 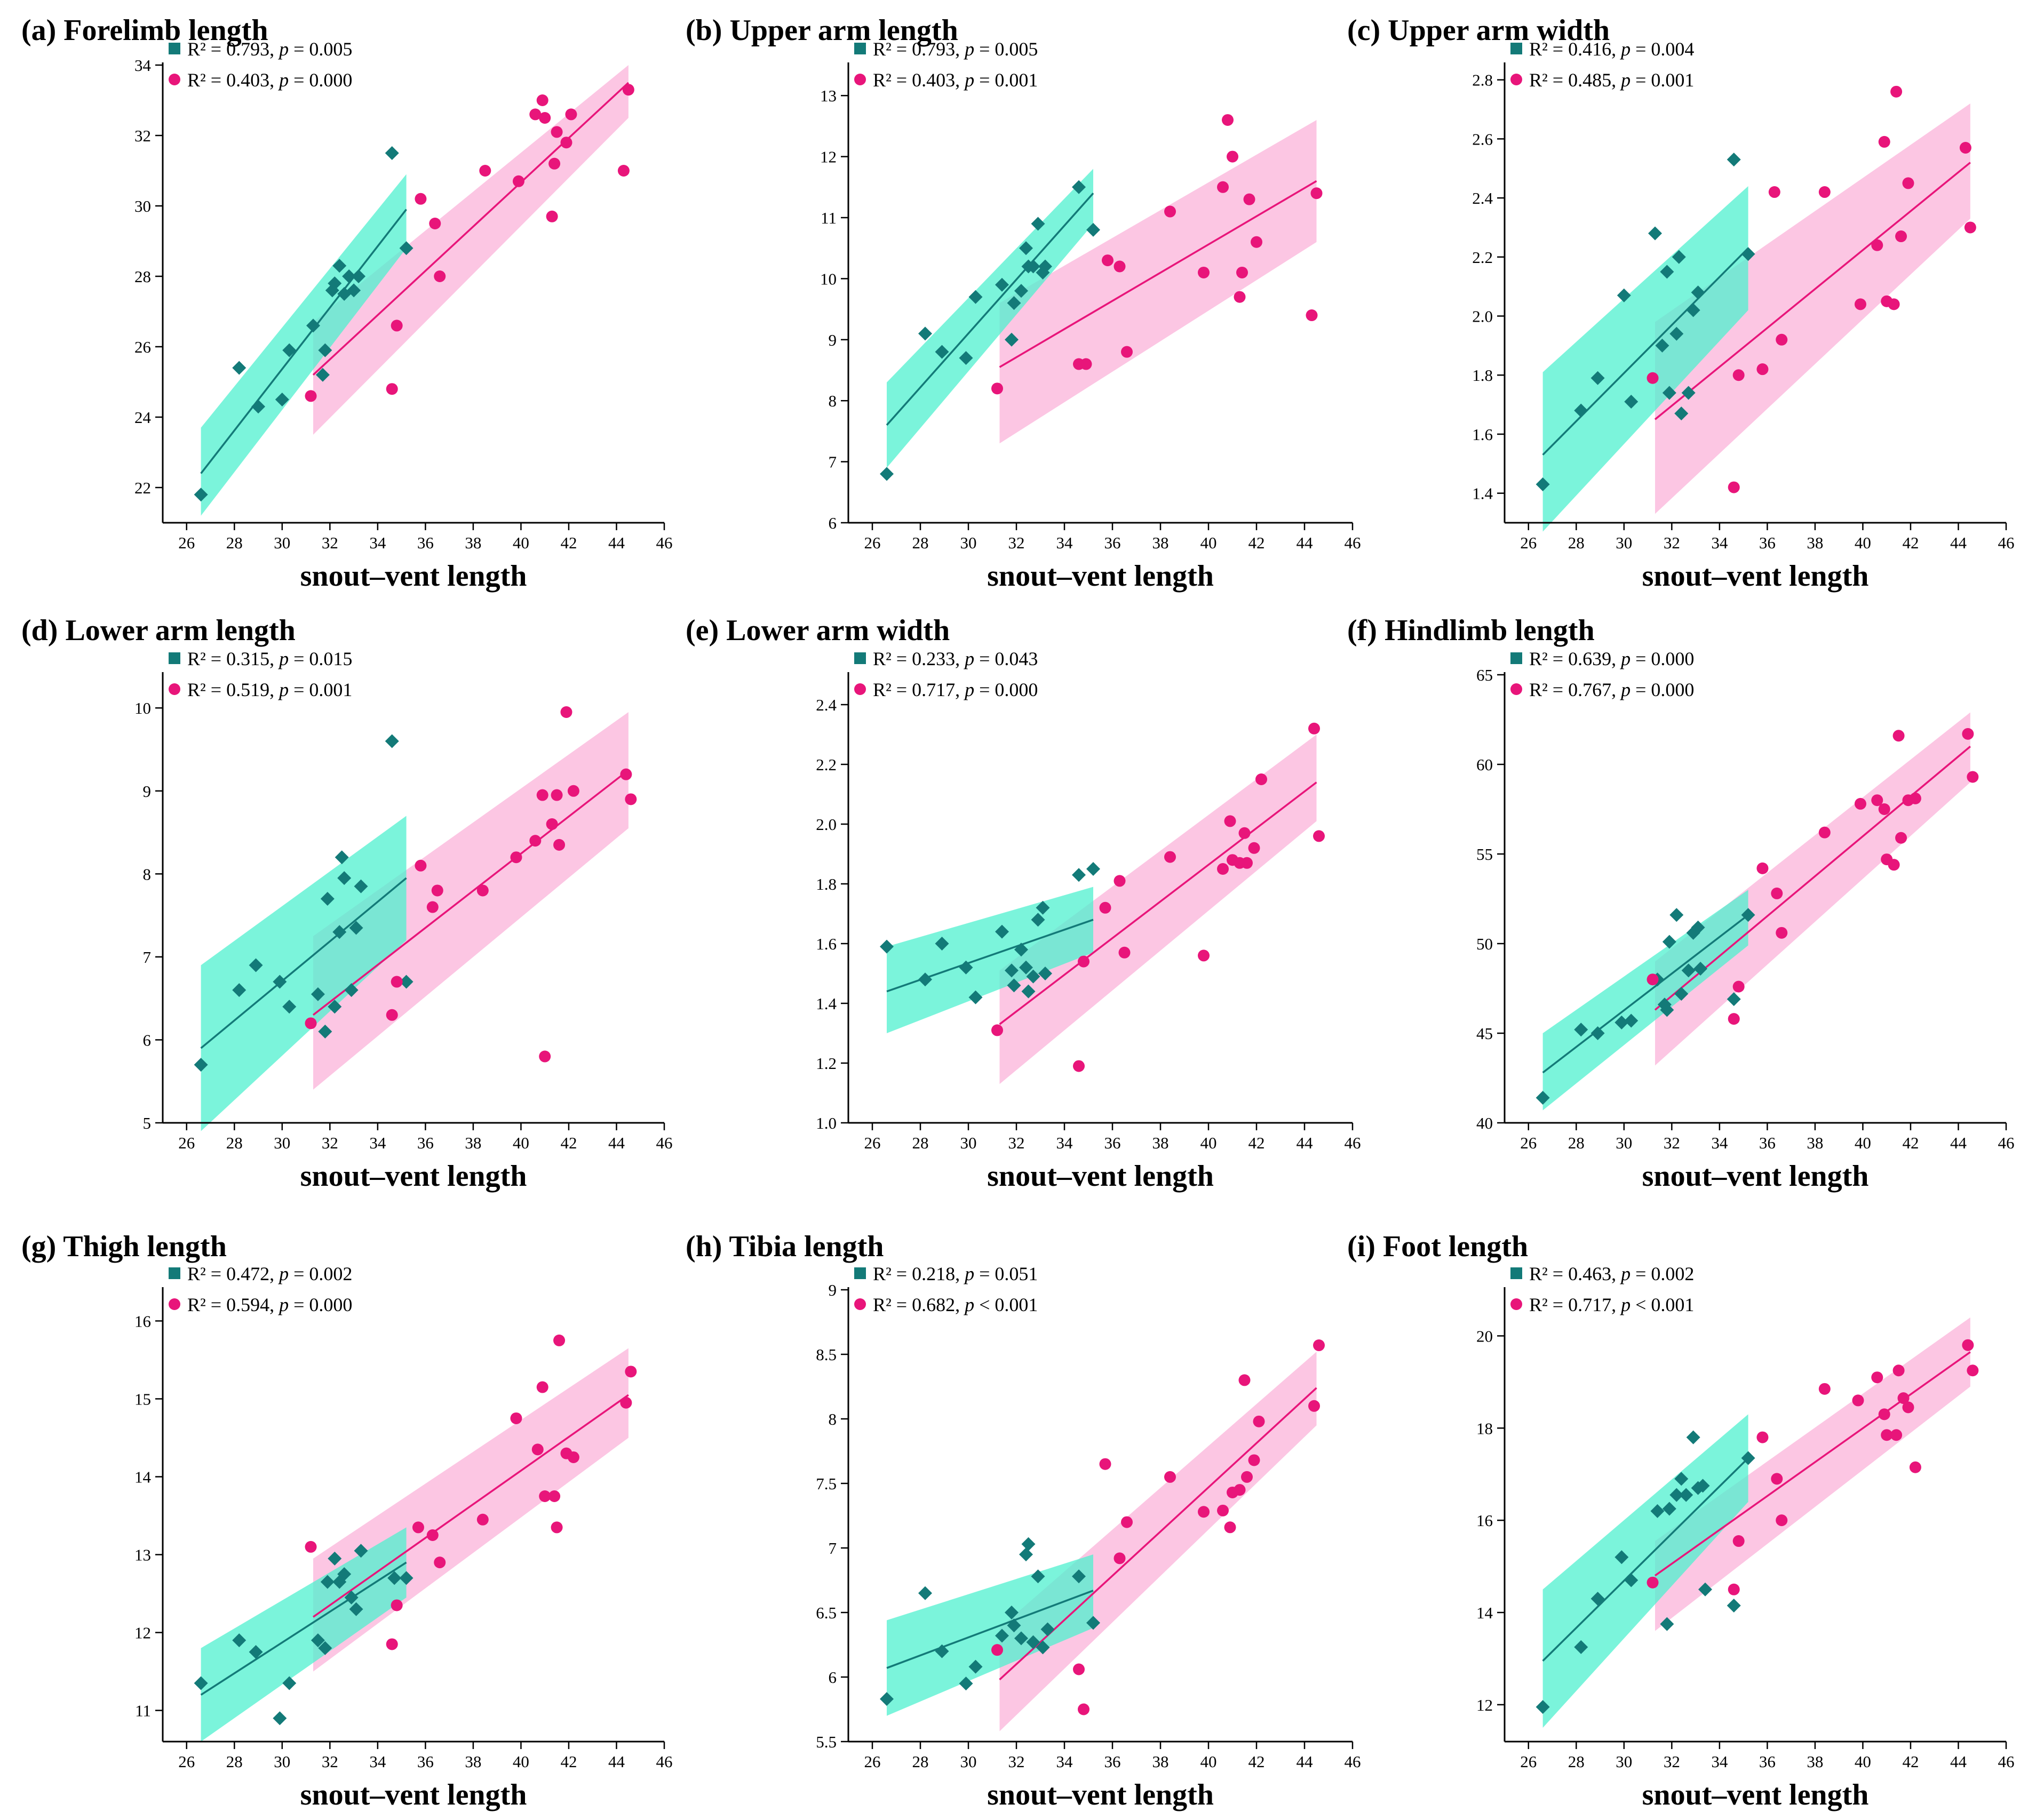 What do you see at coordinates (1528, 1762) in the screenshot?
I see `x-tick-label: 26` at bounding box center [1528, 1762].